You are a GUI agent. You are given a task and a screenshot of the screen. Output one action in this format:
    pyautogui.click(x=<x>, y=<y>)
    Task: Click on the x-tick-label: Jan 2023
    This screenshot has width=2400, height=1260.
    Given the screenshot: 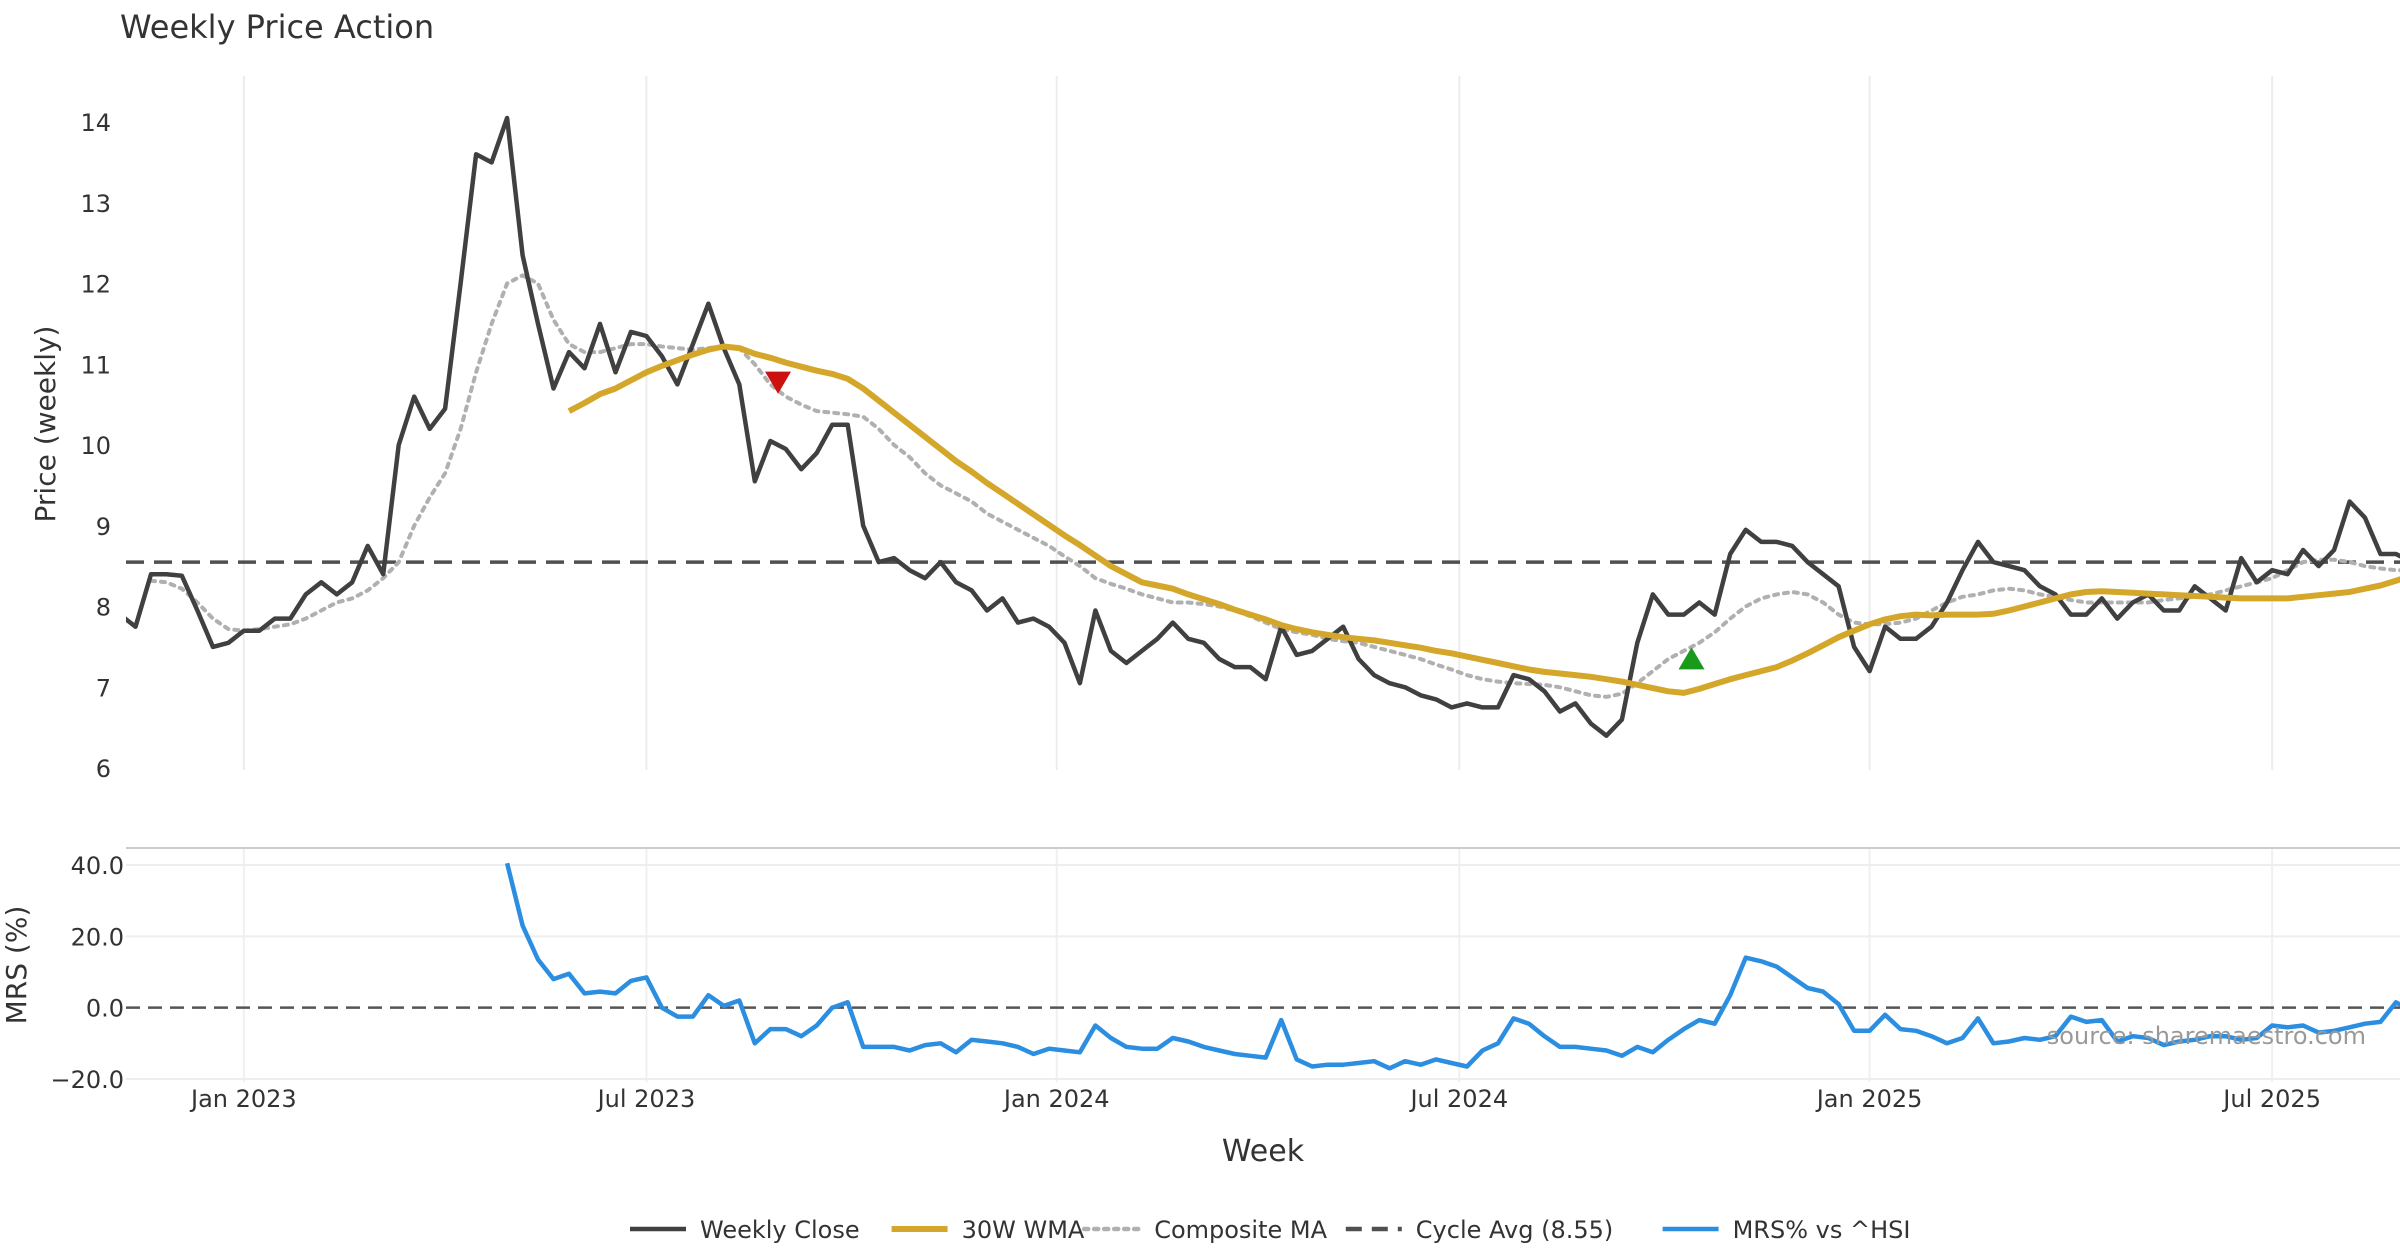 What is the action you would take?
    pyautogui.click(x=243, y=1099)
    